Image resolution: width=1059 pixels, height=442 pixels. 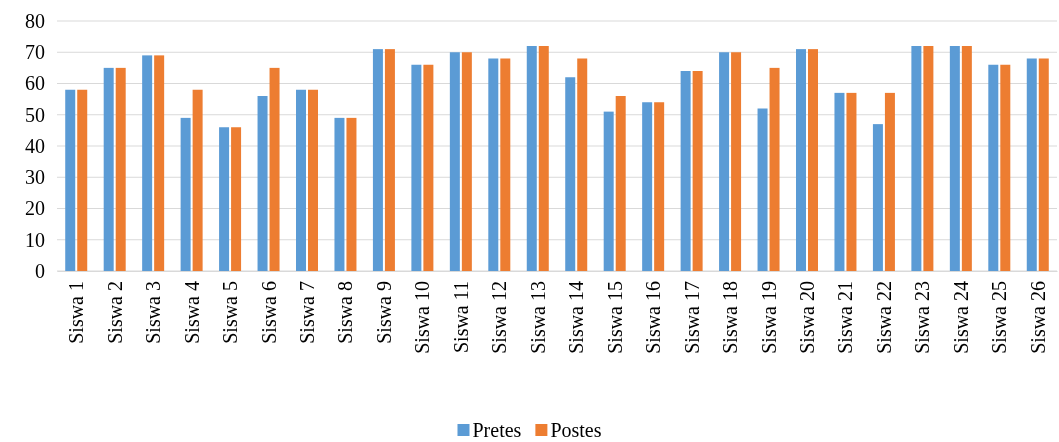 What do you see at coordinates (230, 312) in the screenshot?
I see `x-tick-label: Siswa 5` at bounding box center [230, 312].